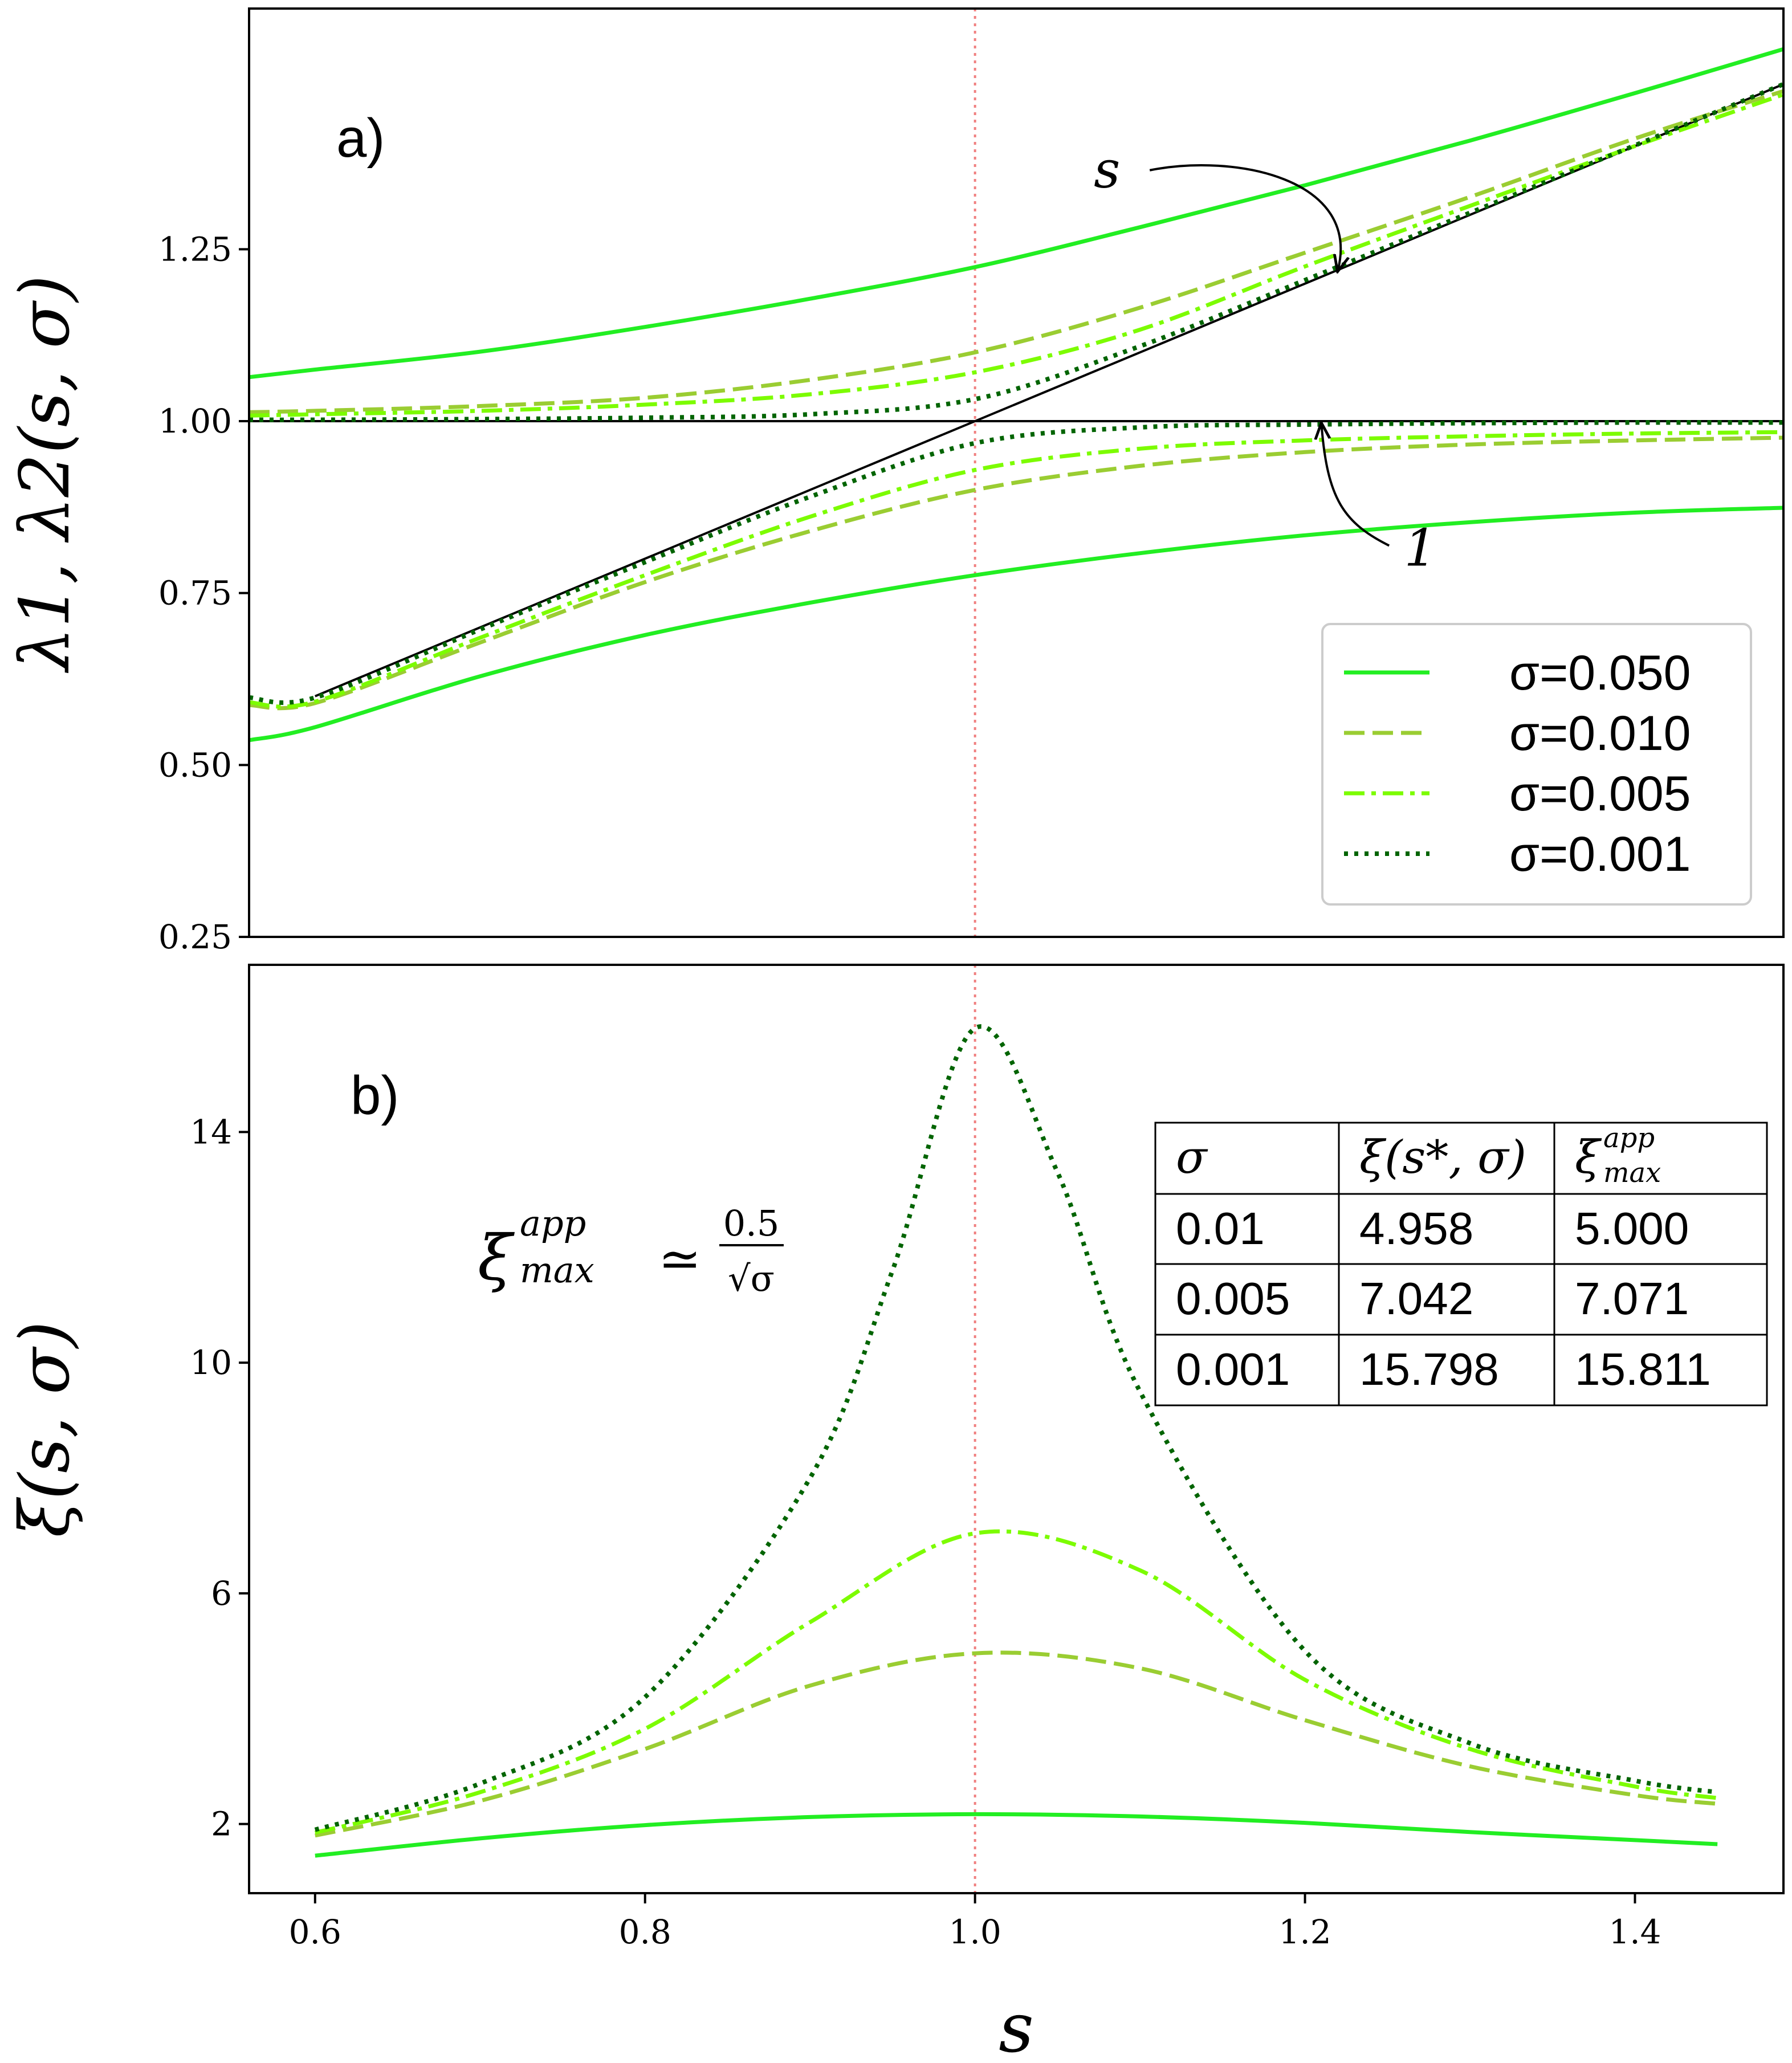 The width and height of the screenshot is (1792, 2063). Describe the element at coordinates (375, 1095) in the screenshot. I see `panel-b-label: b)` at that location.